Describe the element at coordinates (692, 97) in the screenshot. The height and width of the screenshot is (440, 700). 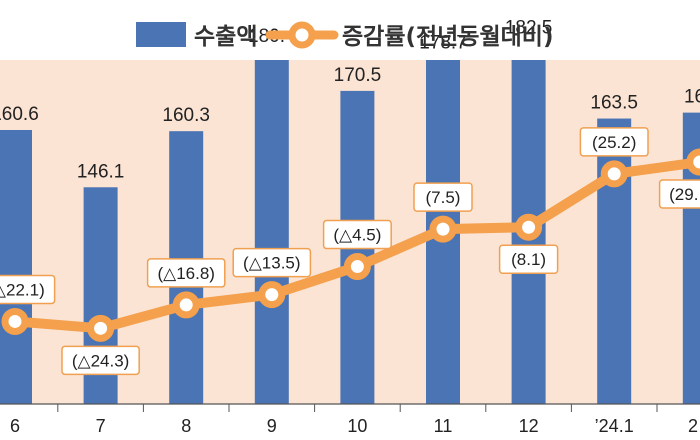
I see `bar-value-label: 165` at that location.